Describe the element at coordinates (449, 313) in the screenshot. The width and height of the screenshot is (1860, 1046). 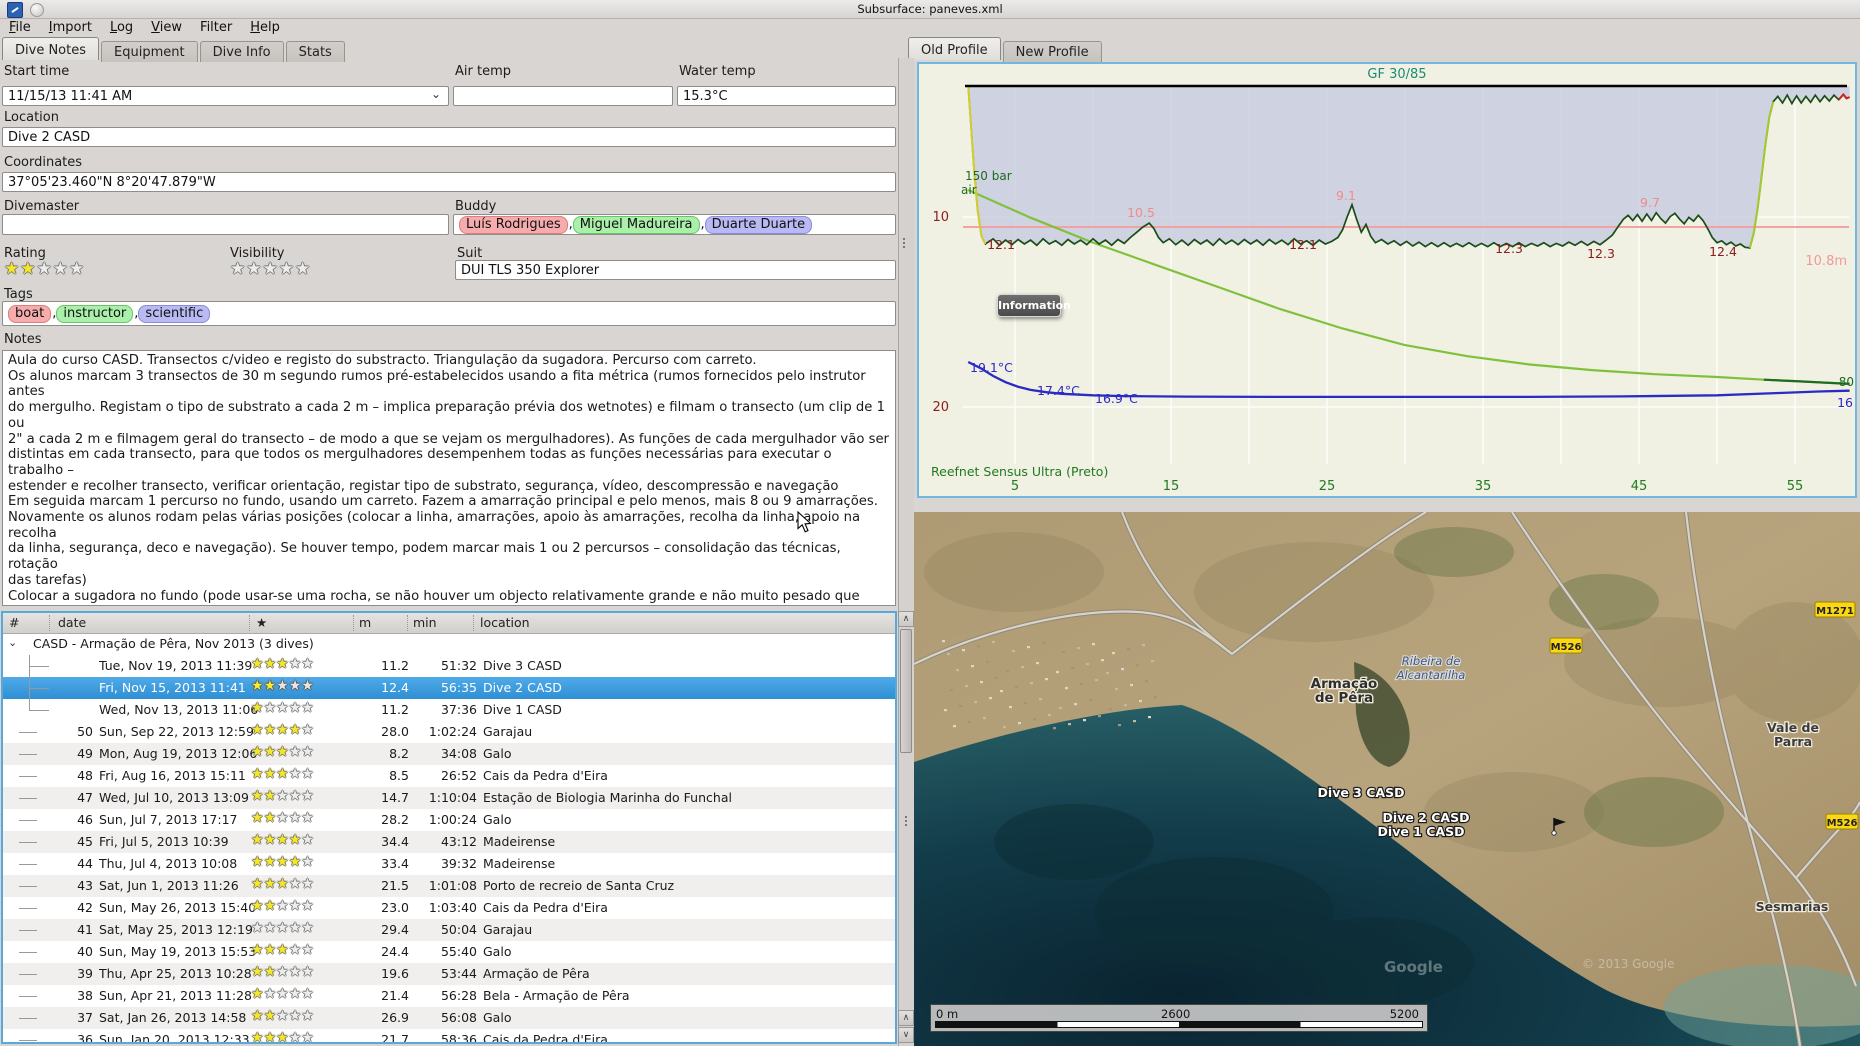
I see `tags-input: boat, instructor, scientific` at that location.